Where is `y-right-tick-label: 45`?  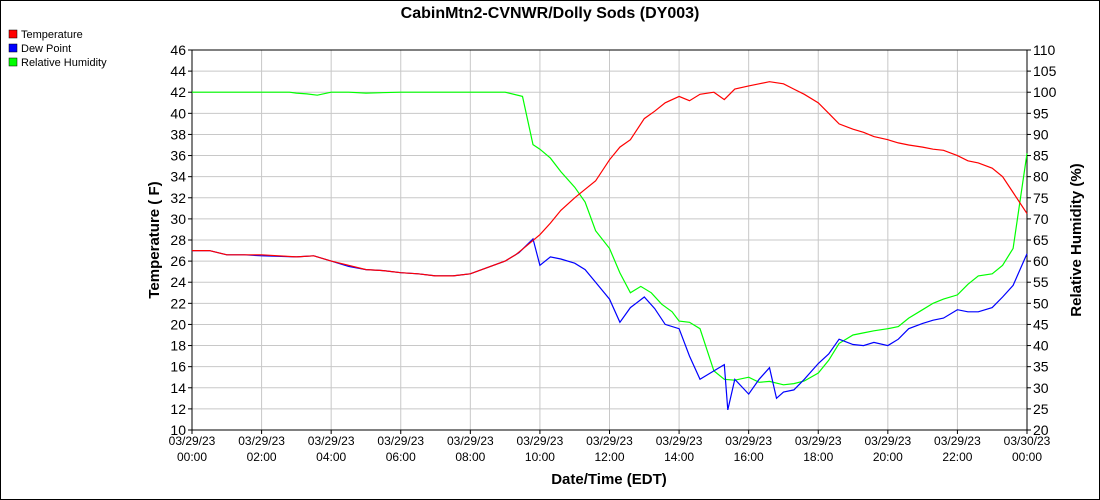
y-right-tick-label: 45 is located at coordinates (1041, 324).